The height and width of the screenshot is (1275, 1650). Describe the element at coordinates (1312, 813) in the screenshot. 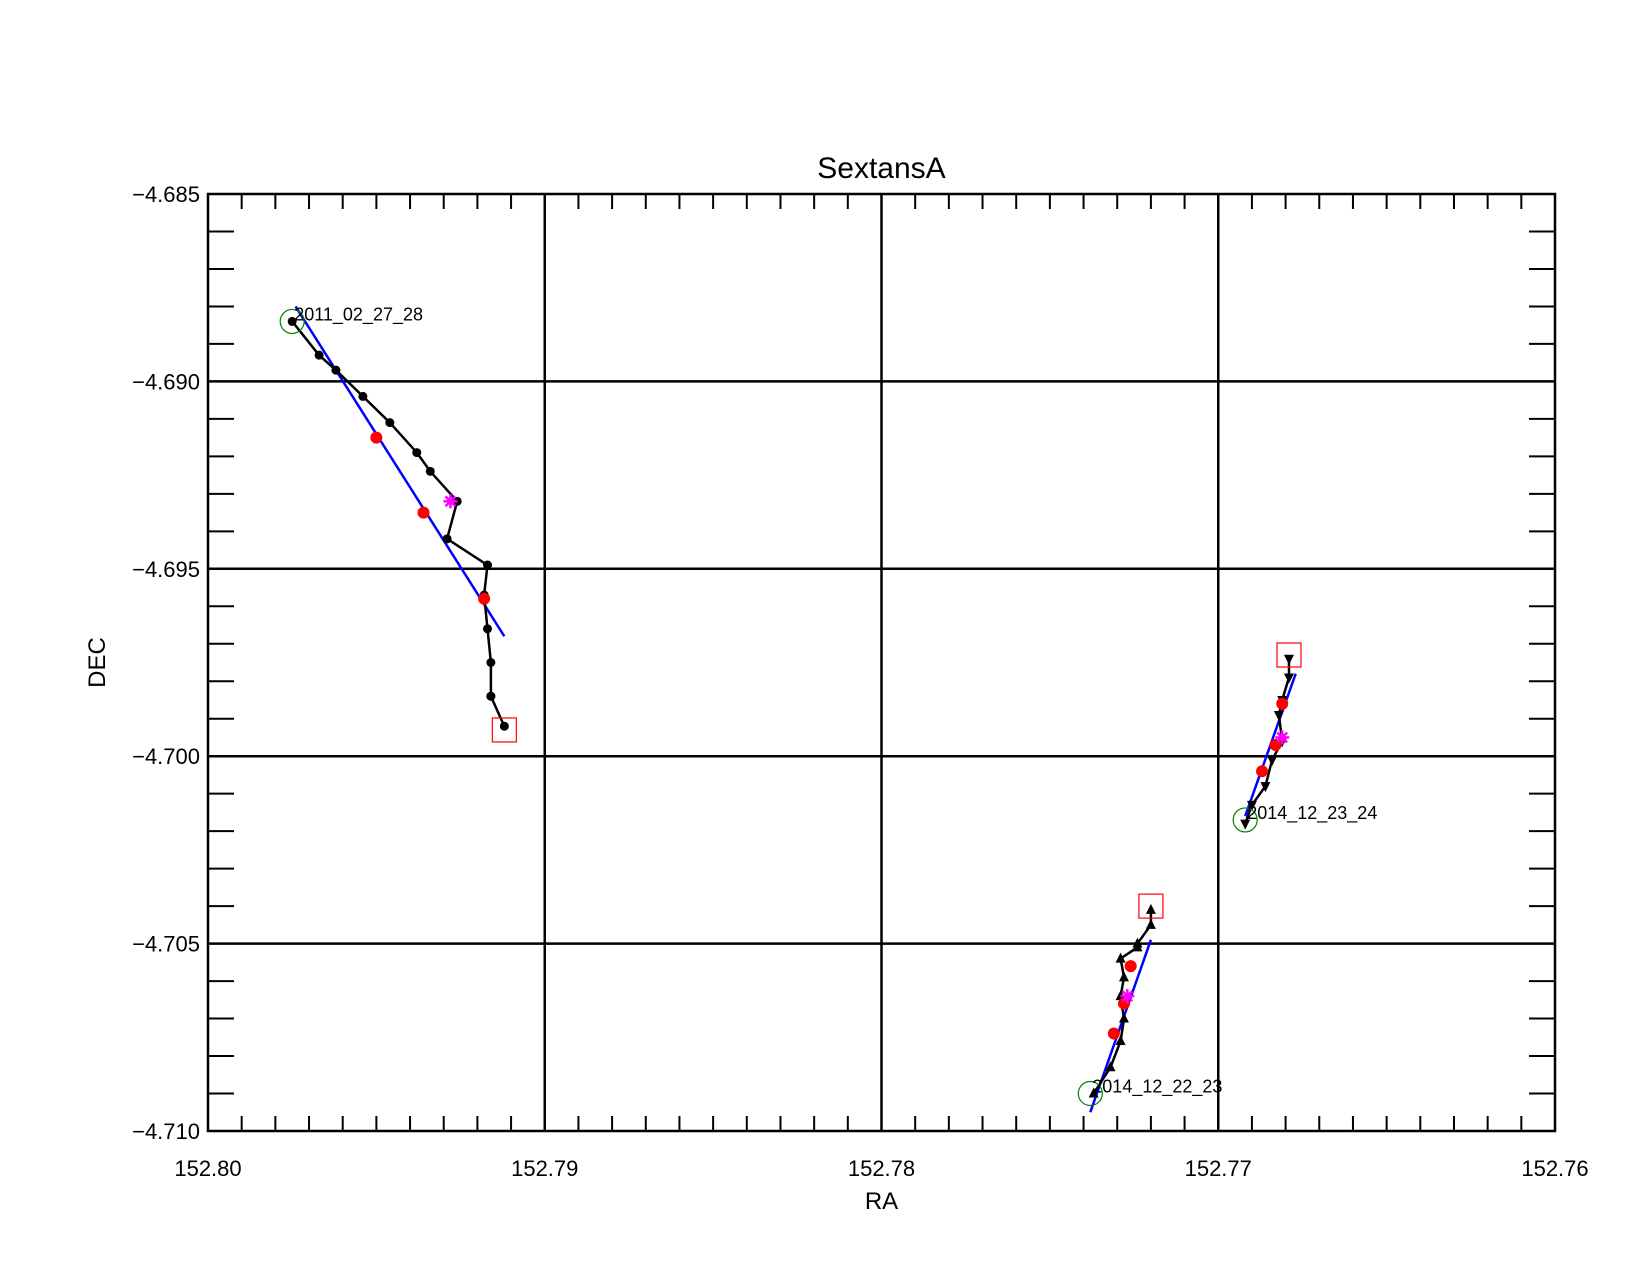

I see `track-annotation: 2014_12_23_24` at that location.